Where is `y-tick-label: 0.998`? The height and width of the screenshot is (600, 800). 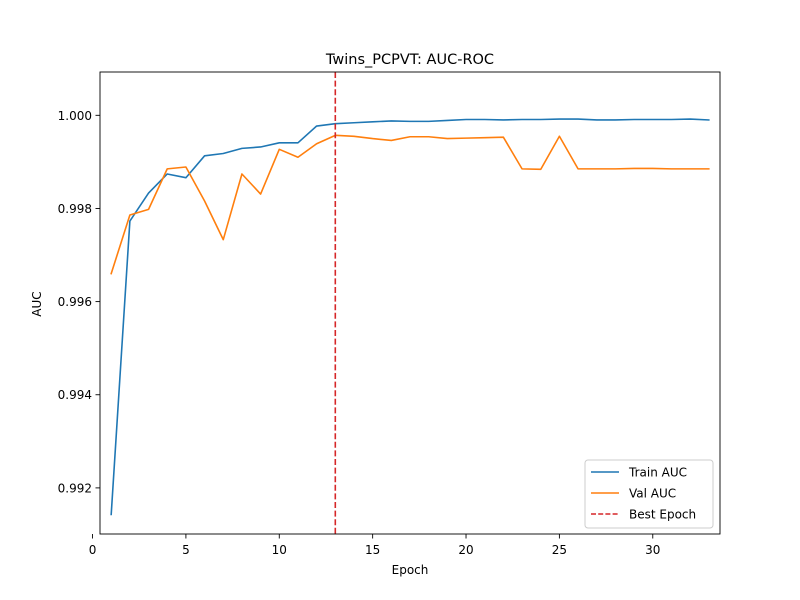 y-tick-label: 0.998 is located at coordinates (75, 209).